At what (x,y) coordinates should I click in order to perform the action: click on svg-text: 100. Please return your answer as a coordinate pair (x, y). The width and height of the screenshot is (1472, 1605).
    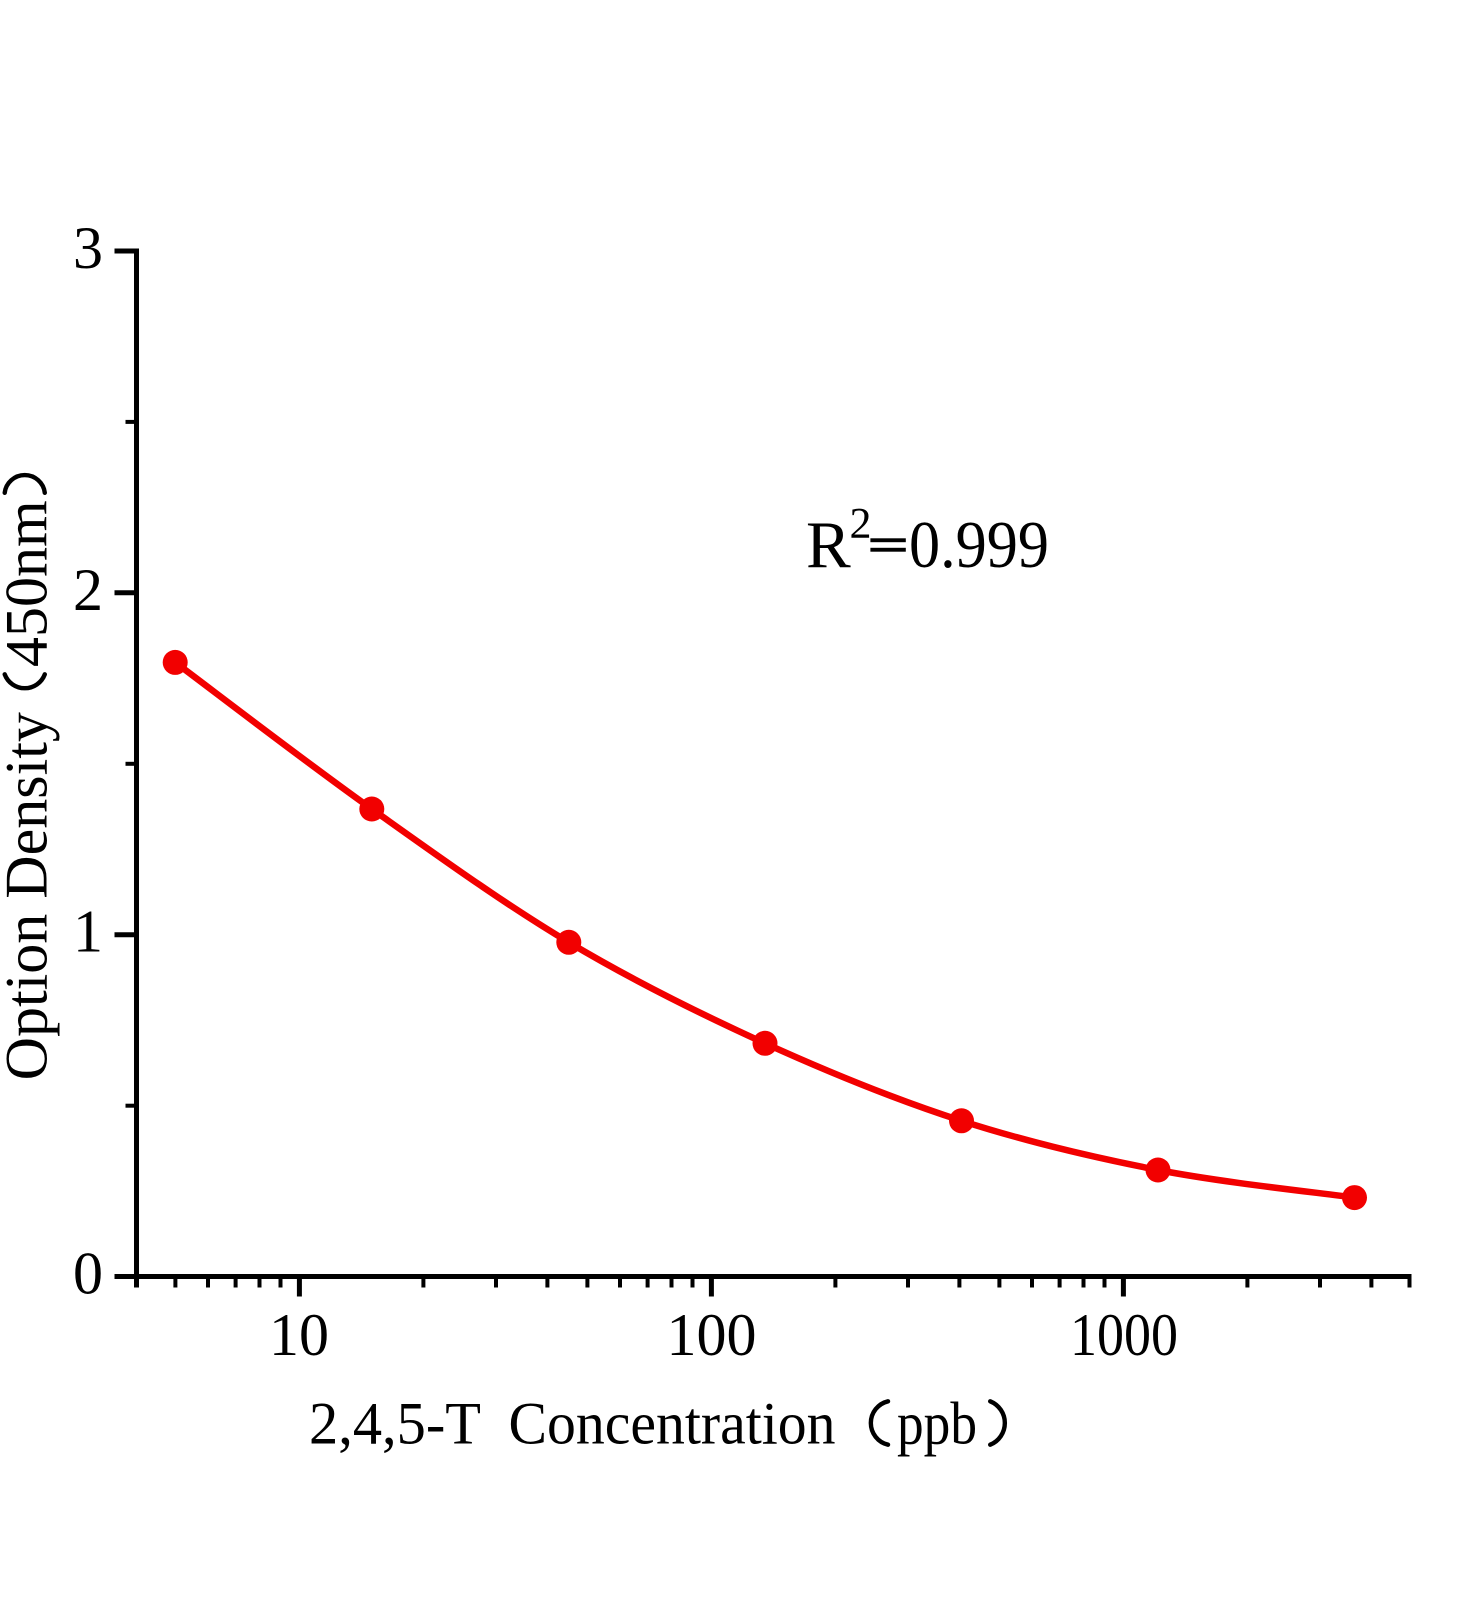
    Looking at the image, I should click on (712, 1335).